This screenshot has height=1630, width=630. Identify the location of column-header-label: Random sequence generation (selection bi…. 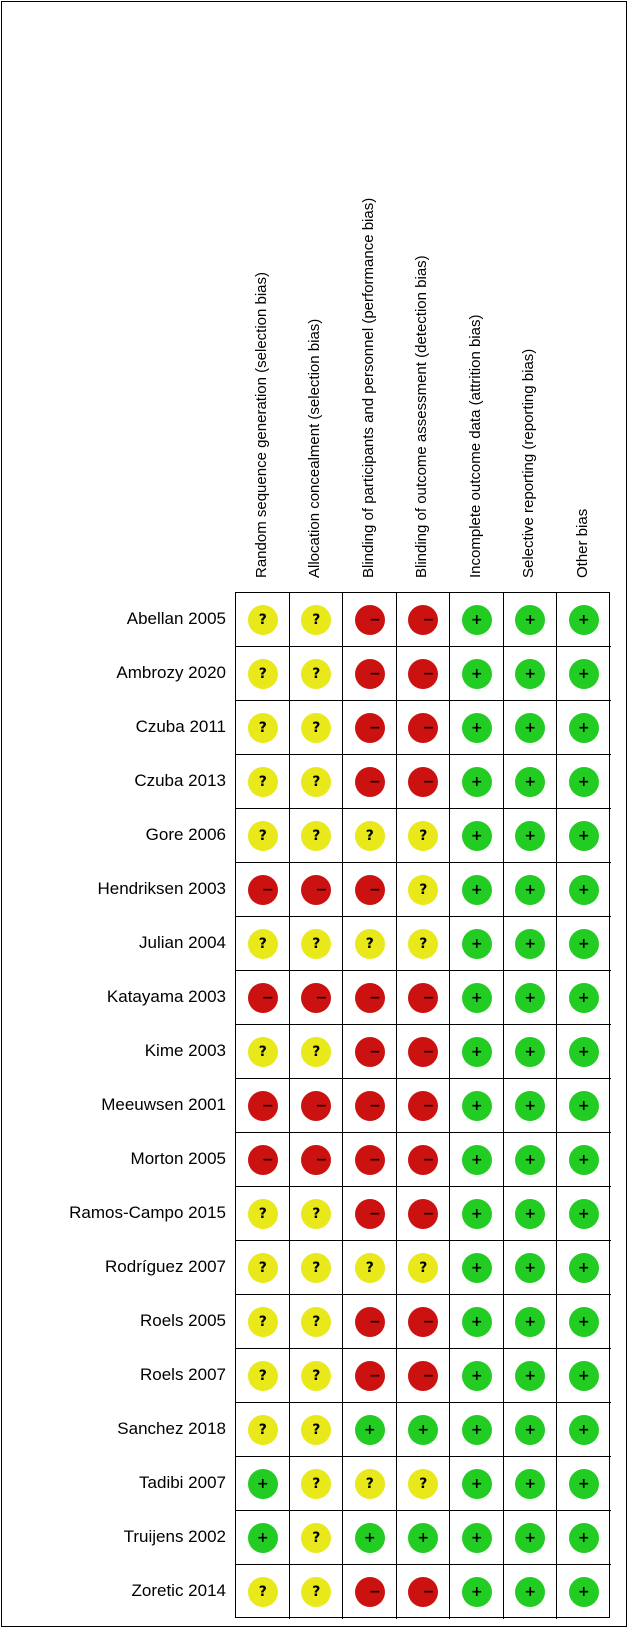
(261, 424).